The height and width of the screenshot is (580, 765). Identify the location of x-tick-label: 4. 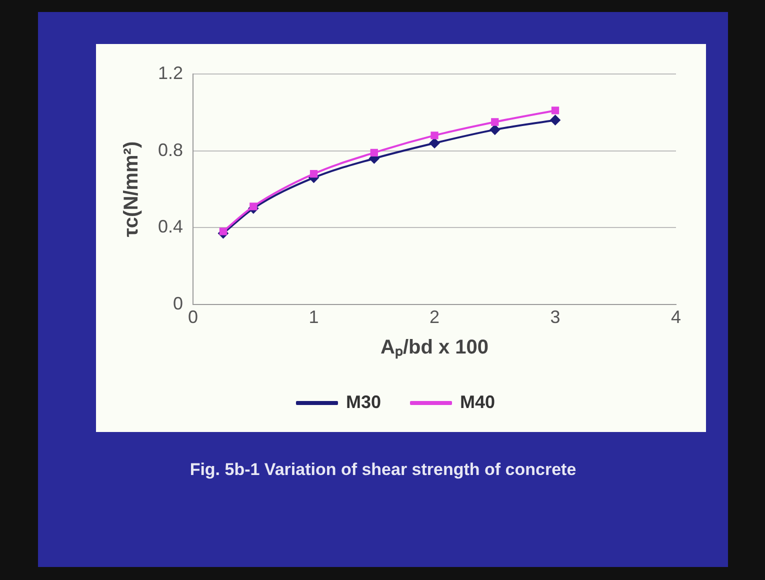
(676, 317).